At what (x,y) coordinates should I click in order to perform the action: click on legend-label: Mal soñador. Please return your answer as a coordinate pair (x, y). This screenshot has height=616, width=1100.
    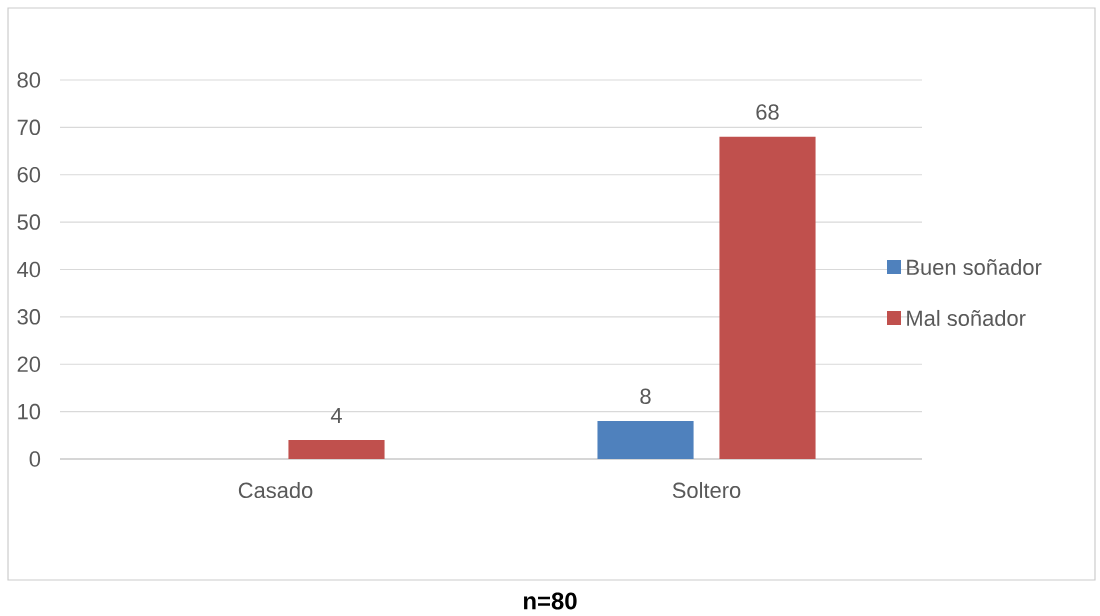
    Looking at the image, I should click on (966, 318).